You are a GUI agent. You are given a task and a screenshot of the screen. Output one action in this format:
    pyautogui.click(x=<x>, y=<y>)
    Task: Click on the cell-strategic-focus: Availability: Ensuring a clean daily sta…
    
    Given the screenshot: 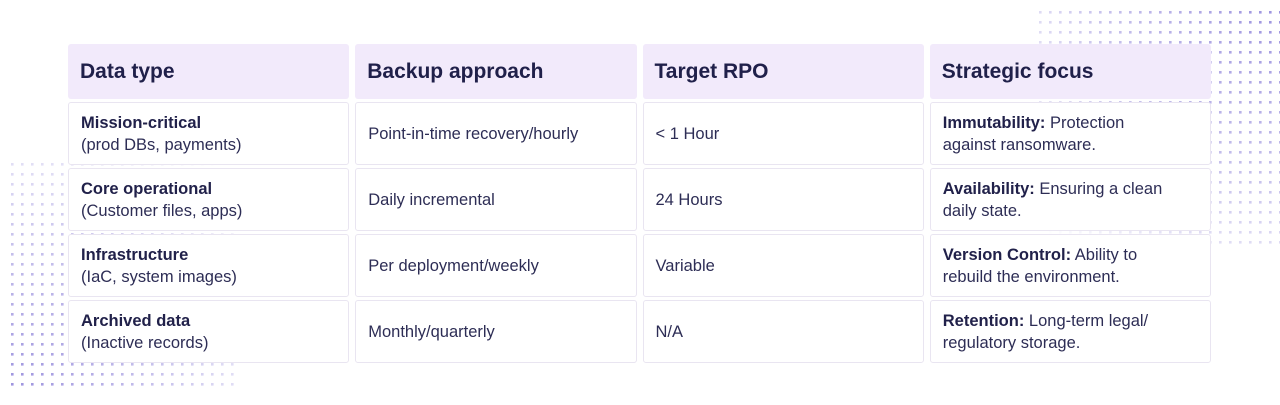 What is the action you would take?
    pyautogui.click(x=1070, y=199)
    